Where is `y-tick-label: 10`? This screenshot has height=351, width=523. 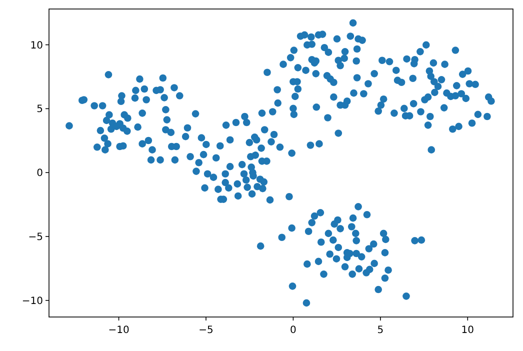
y-tick-label: 10 is located at coordinates (36, 46).